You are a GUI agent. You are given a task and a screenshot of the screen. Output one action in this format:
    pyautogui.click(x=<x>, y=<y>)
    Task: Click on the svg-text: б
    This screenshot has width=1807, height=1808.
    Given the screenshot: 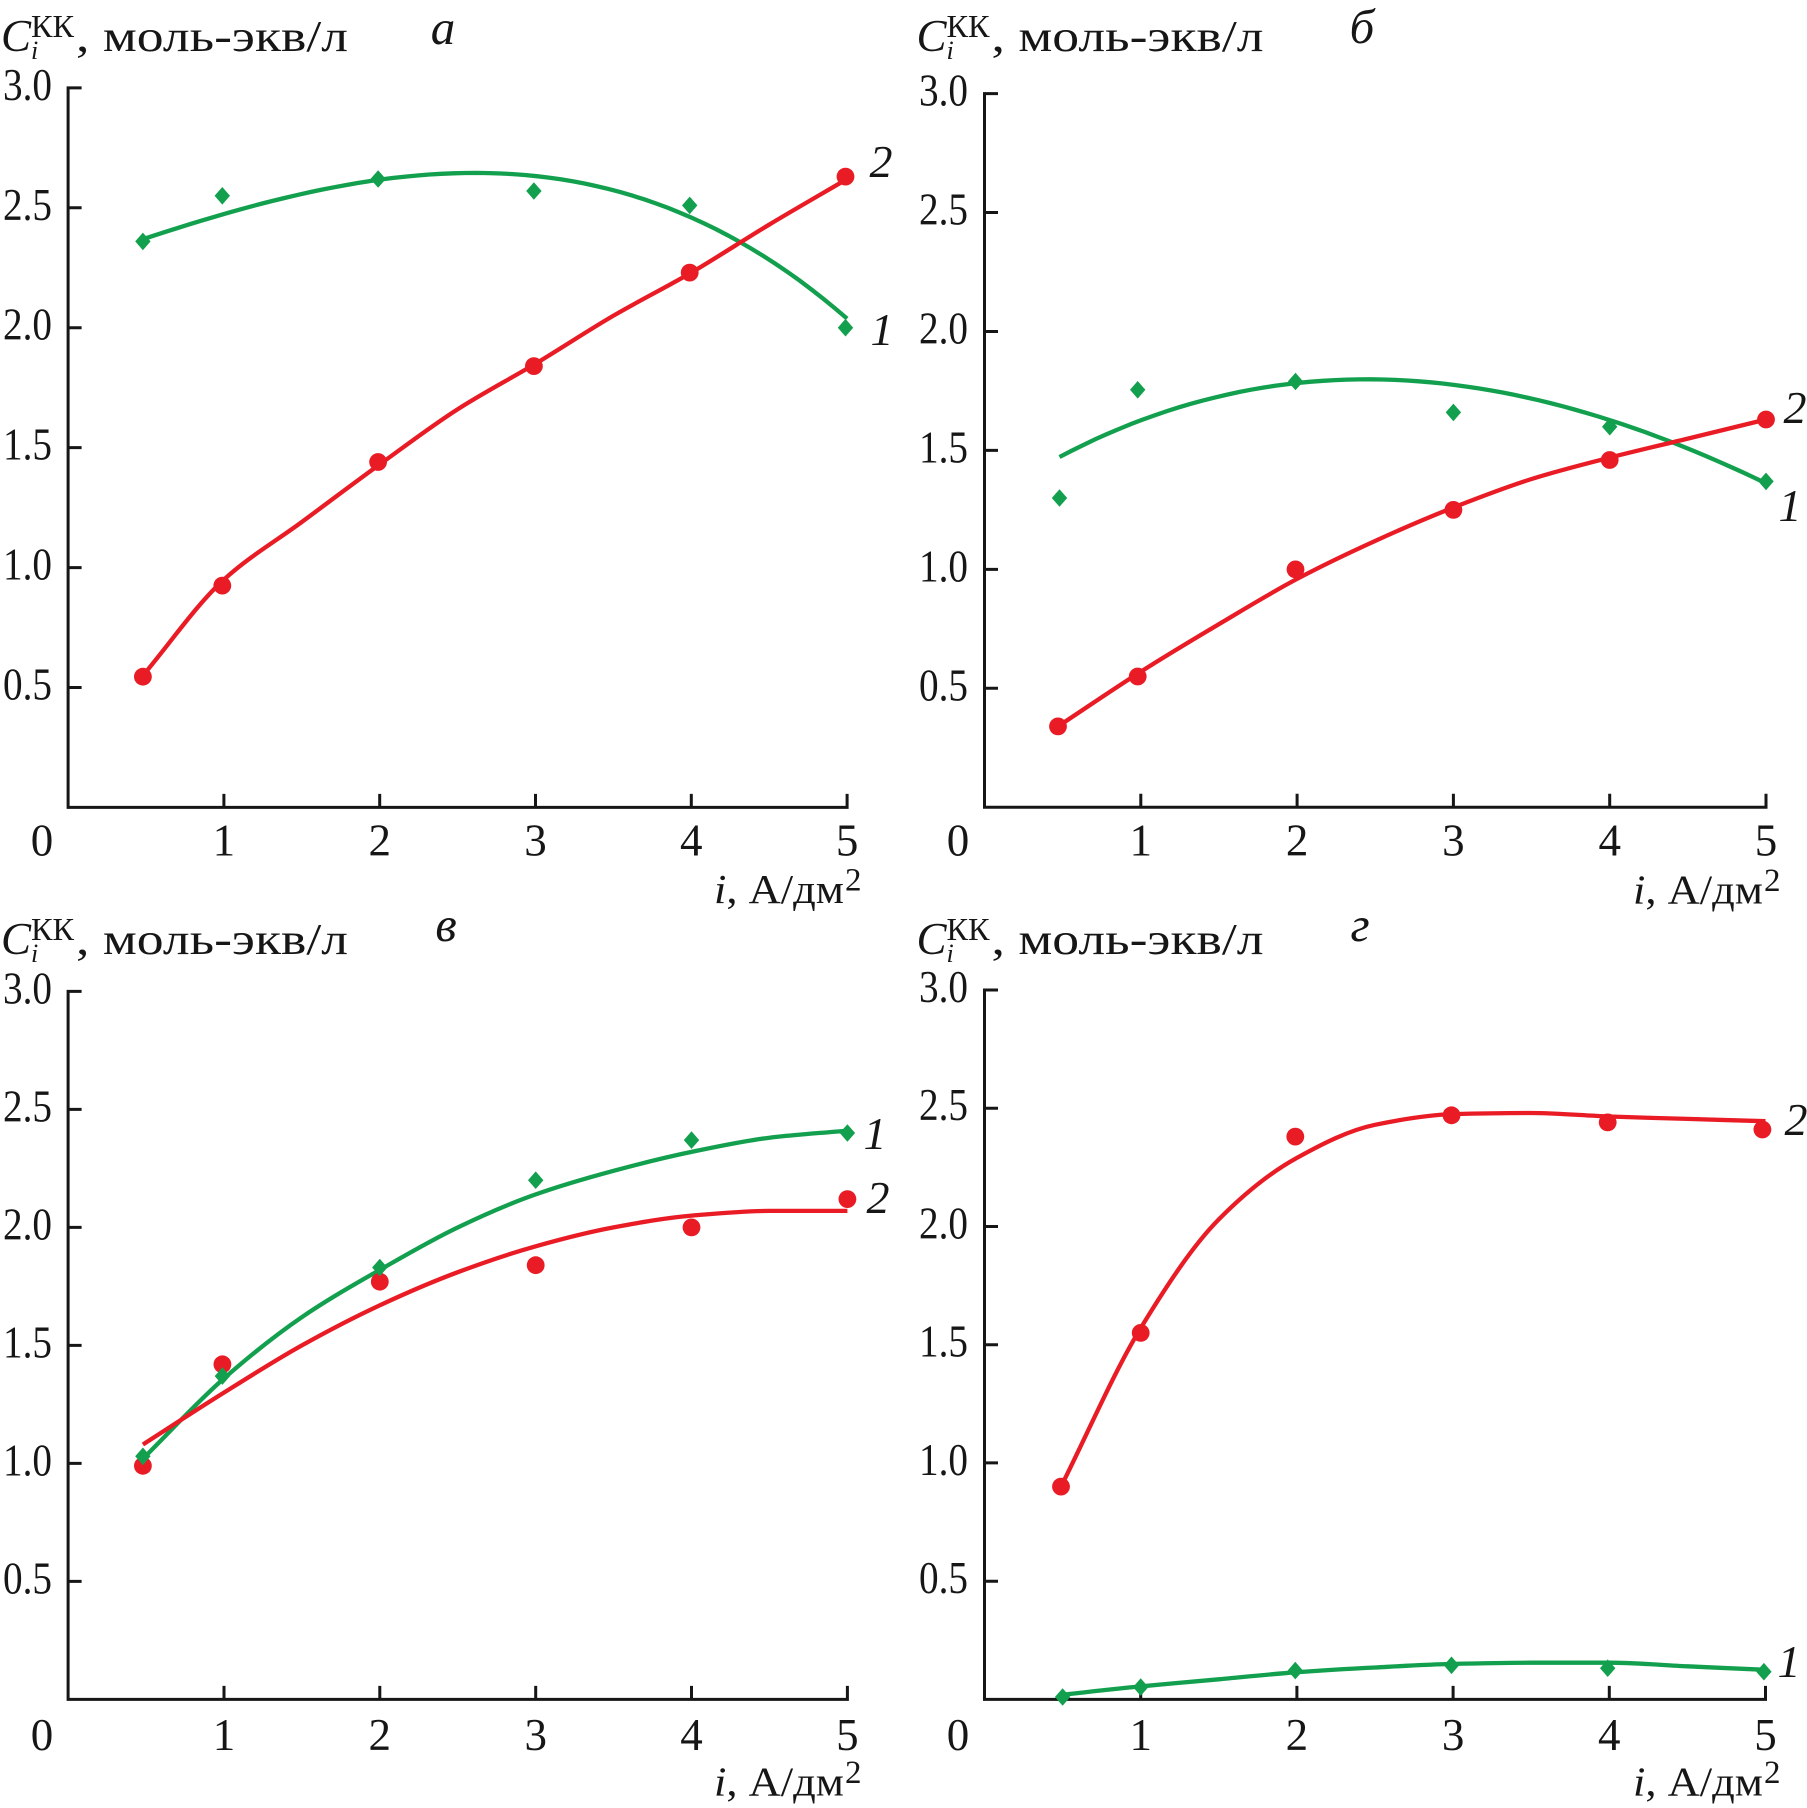 What is the action you would take?
    pyautogui.click(x=1363, y=27)
    